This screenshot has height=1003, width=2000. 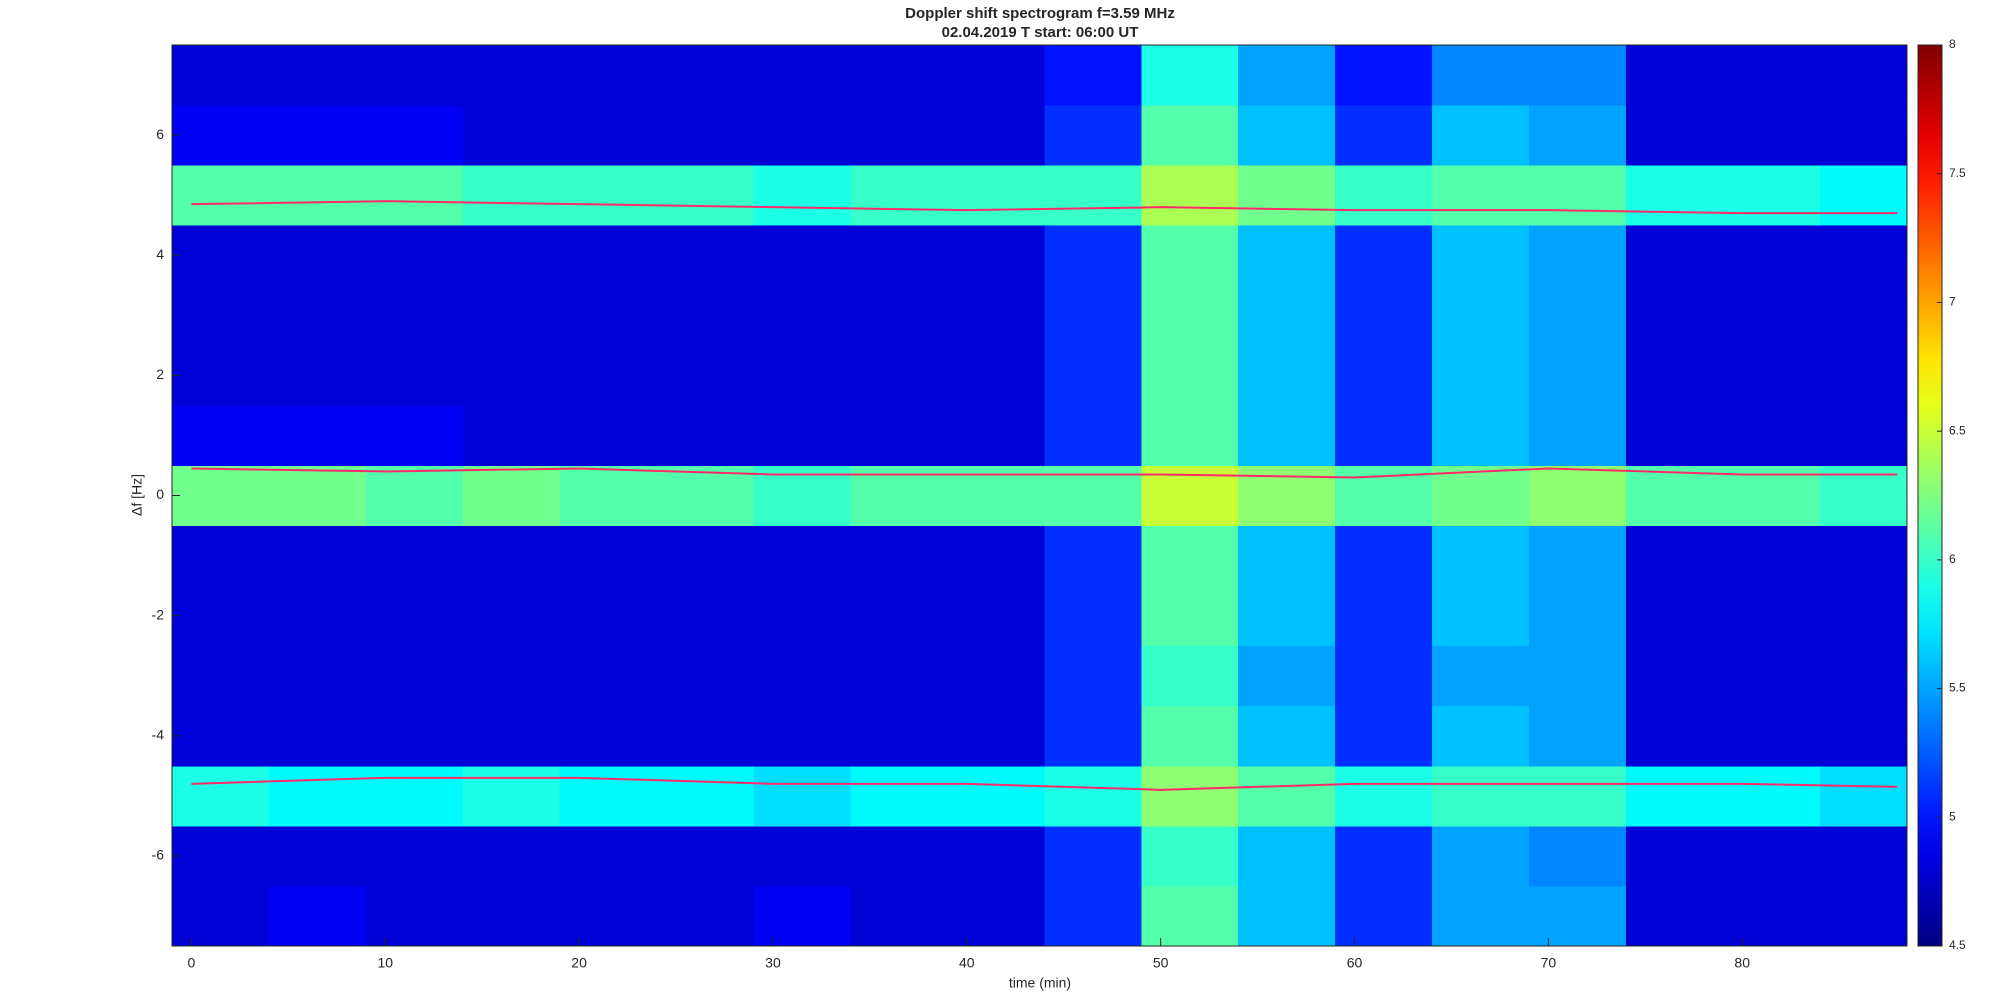 I want to click on x-tick-label: 60, so click(x=1355, y=963).